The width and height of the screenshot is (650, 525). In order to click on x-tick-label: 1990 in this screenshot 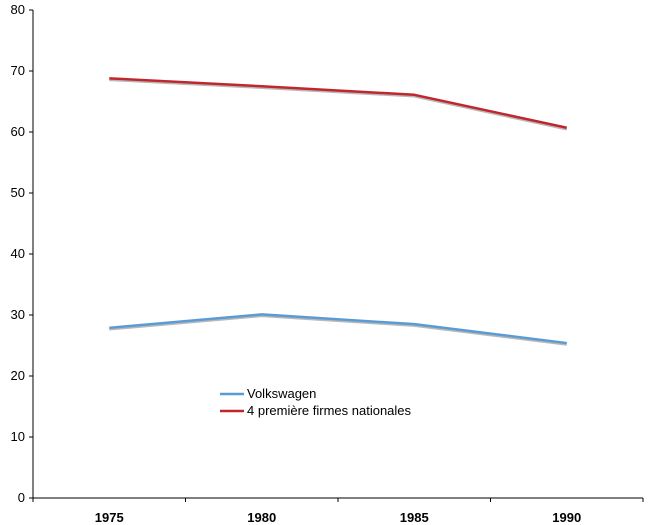, I will do `click(566, 517)`.